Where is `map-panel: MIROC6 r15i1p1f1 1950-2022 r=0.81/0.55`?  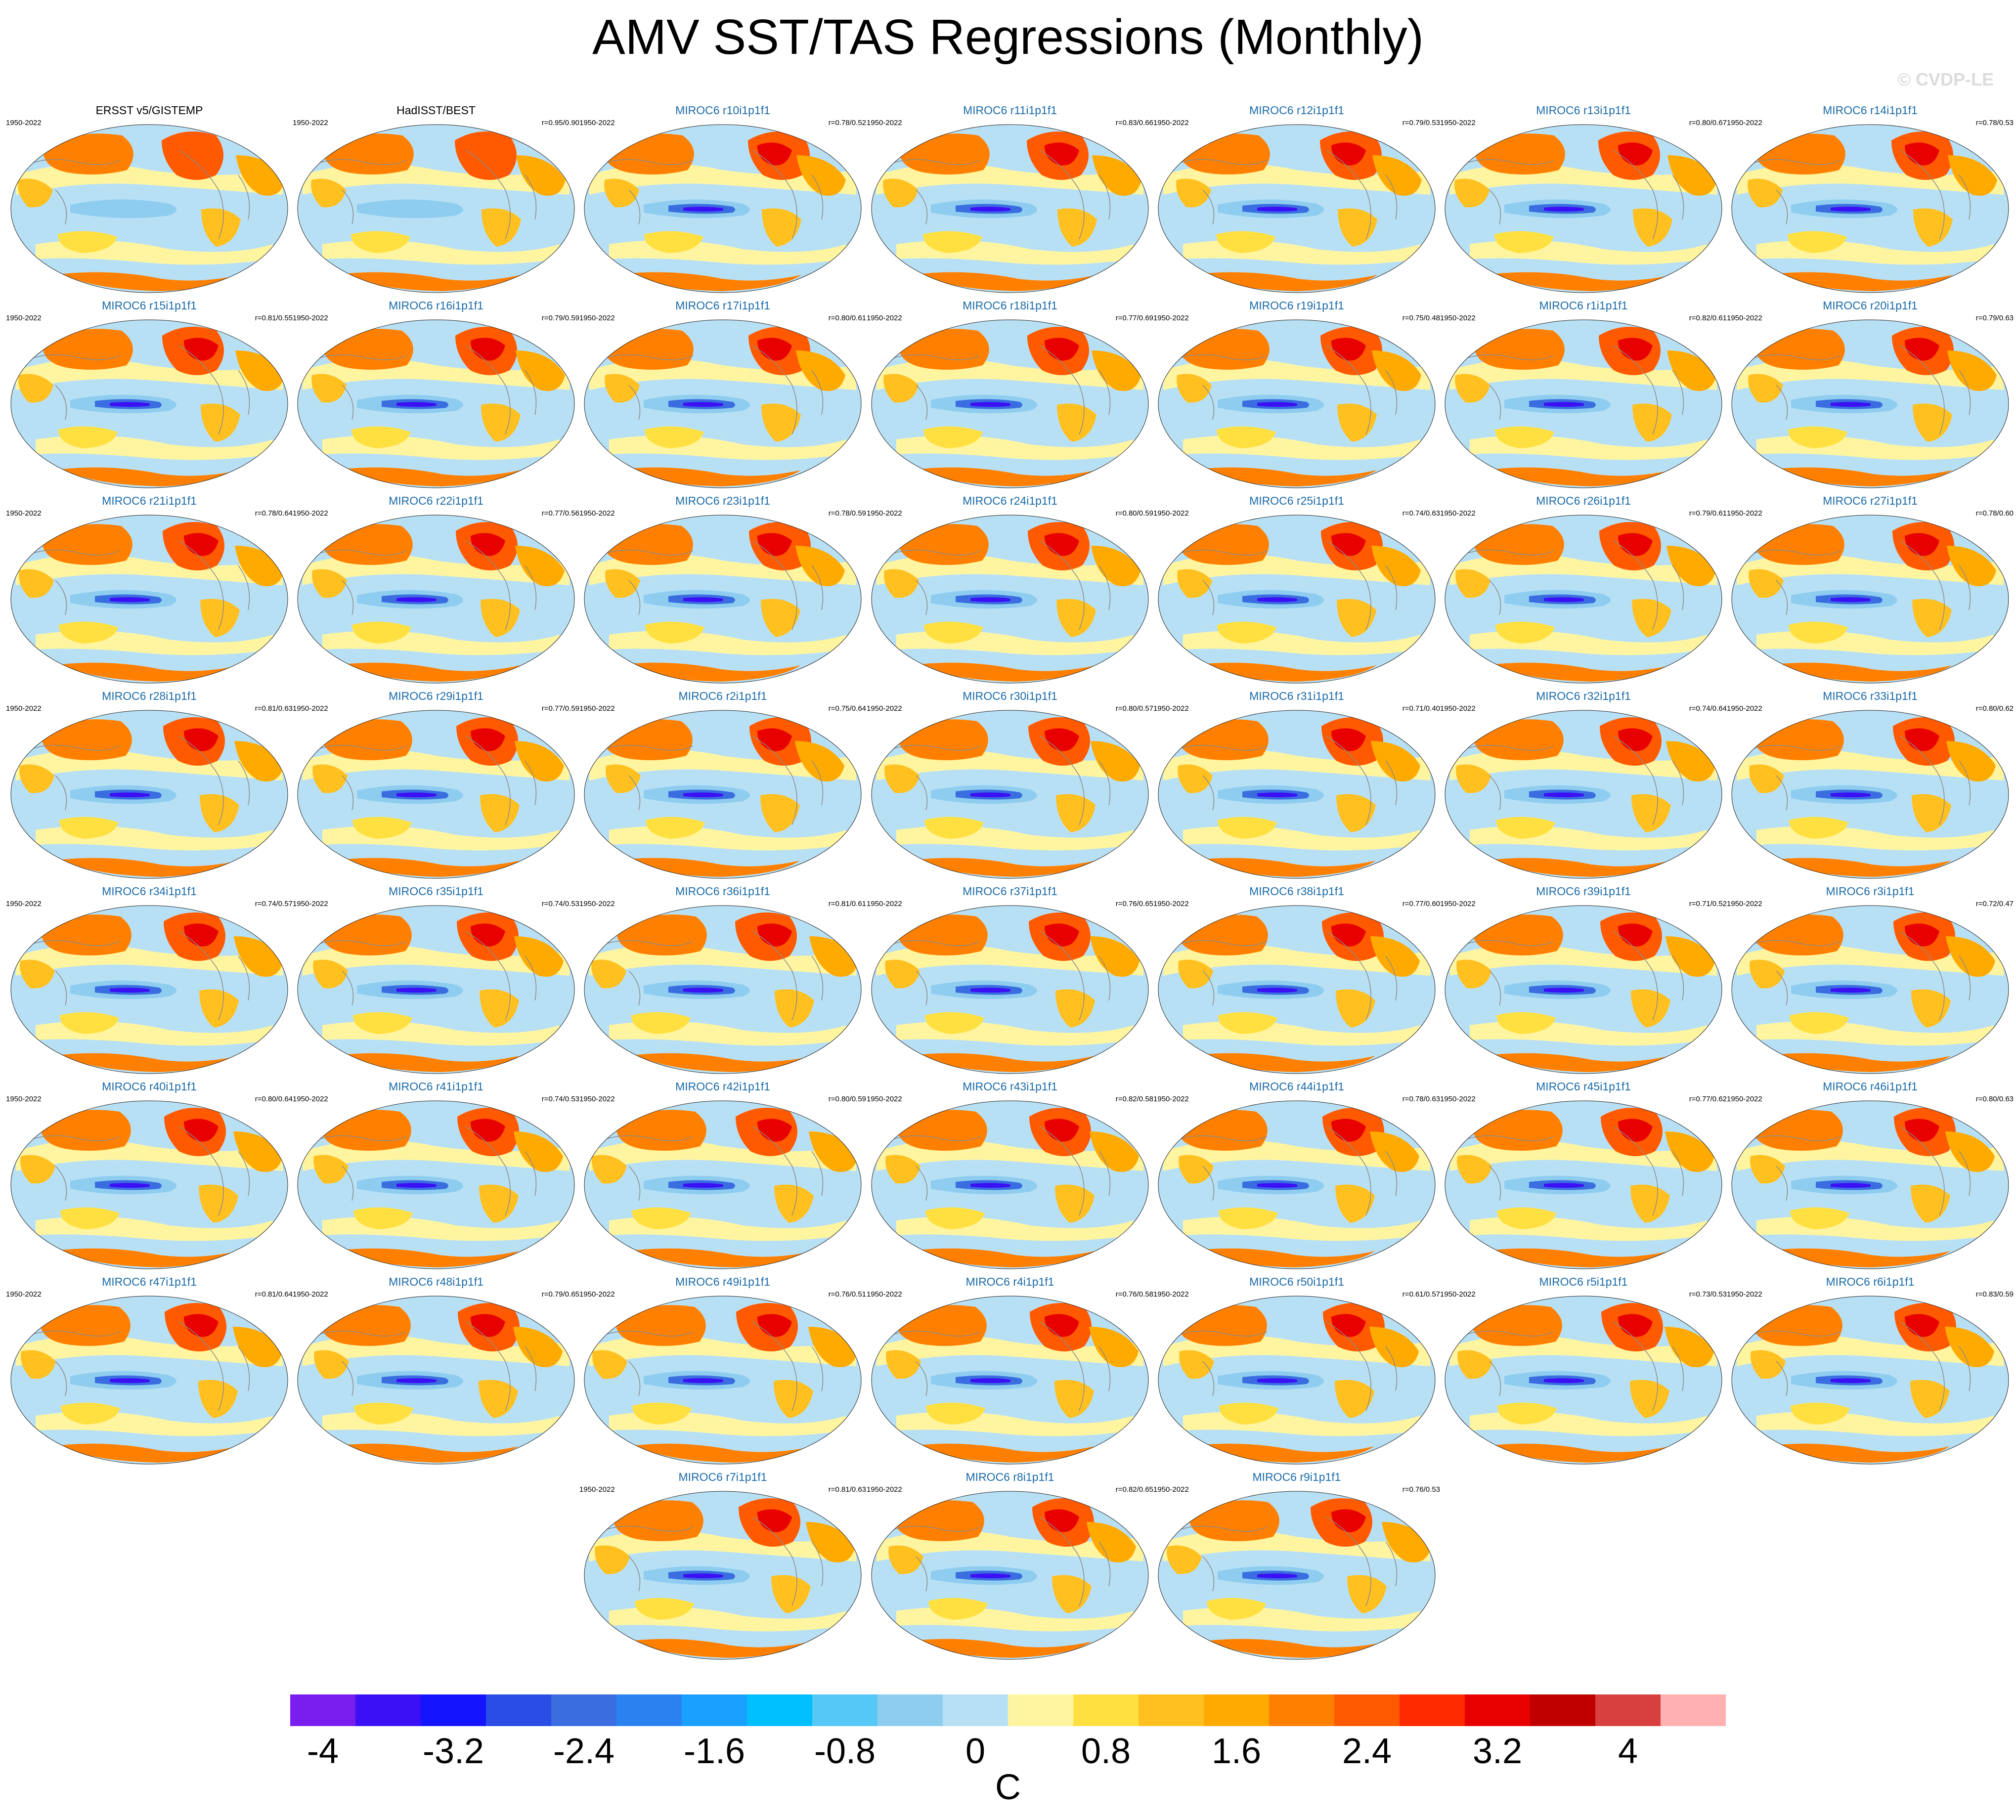 map-panel: MIROC6 r15i1p1f1 1950-2022 r=0.81/0.55 is located at coordinates (150, 395).